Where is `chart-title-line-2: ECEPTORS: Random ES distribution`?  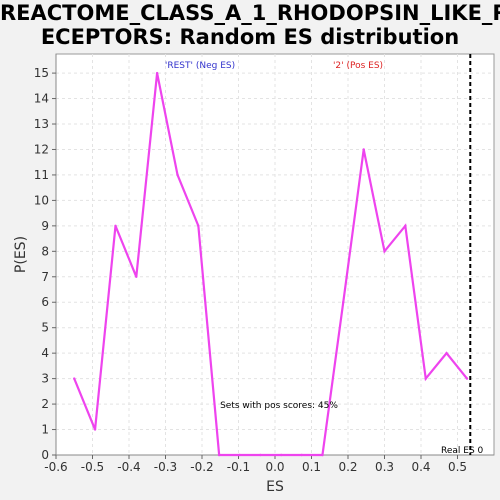
chart-title-line-2: ECEPTORS: Random ES distribution is located at coordinates (250, 37).